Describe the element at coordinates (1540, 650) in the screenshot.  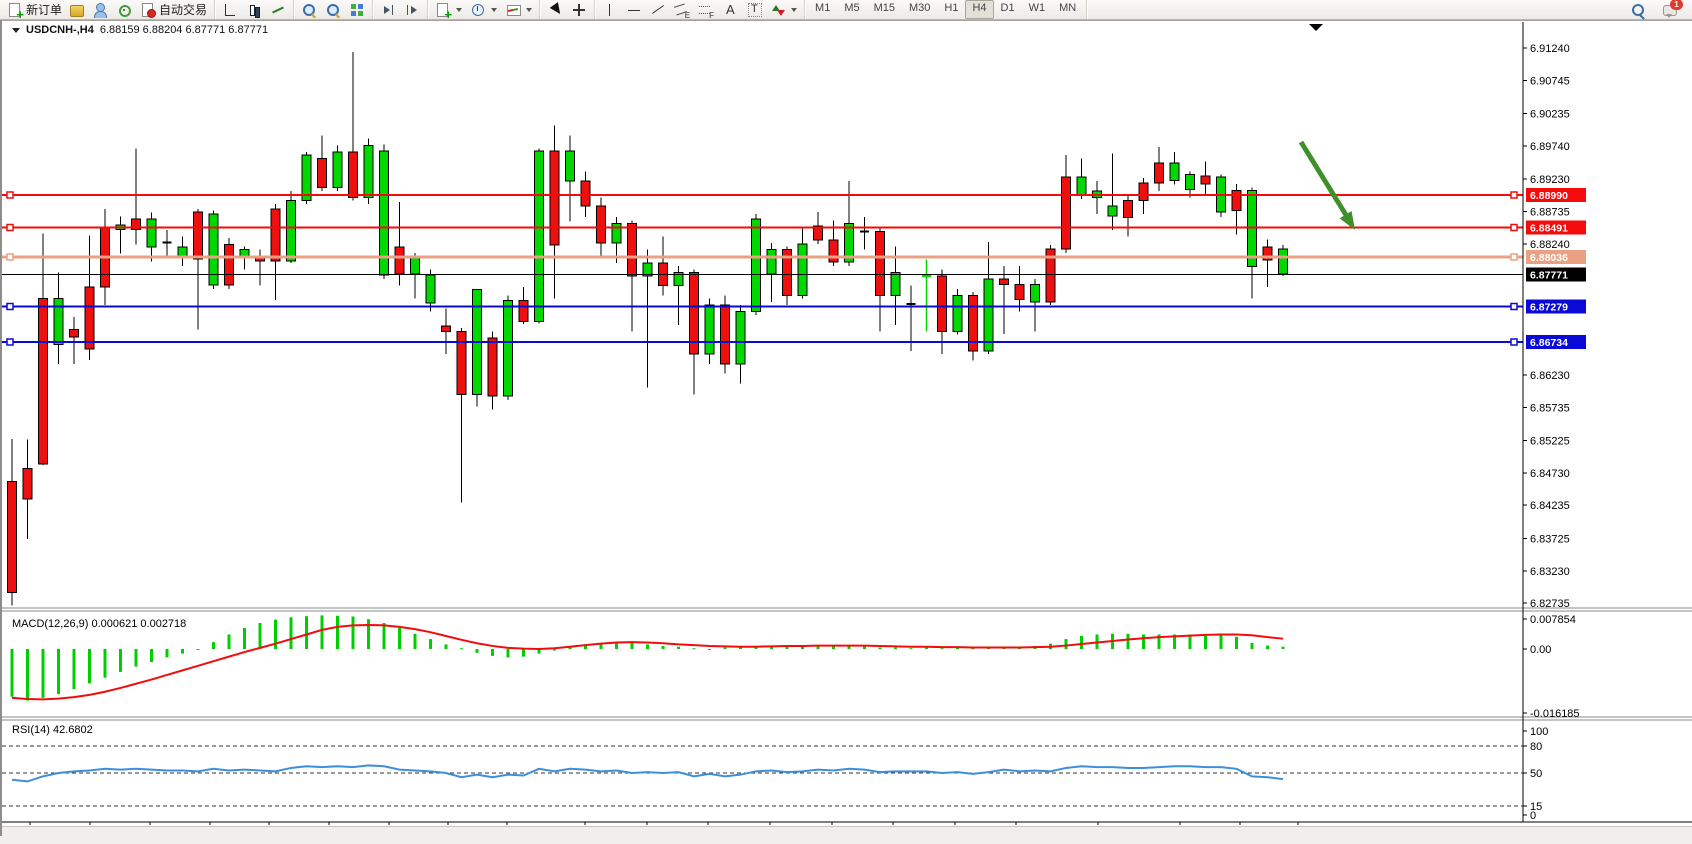
I see `svg-text: 0.00` at that location.